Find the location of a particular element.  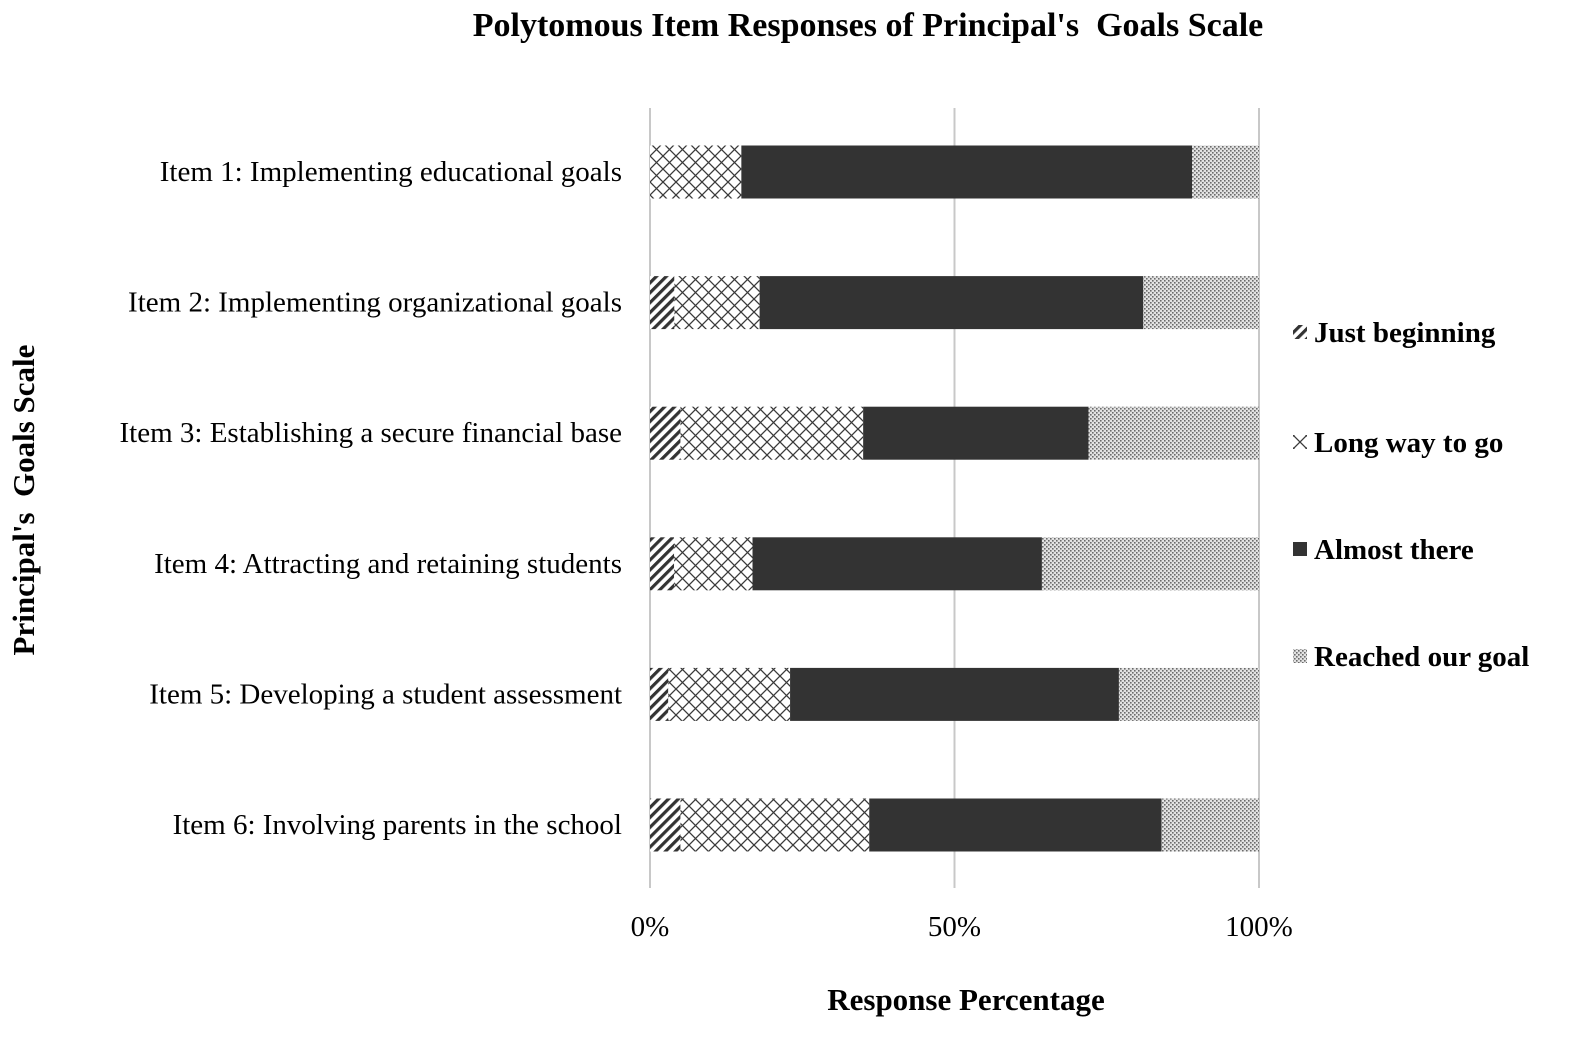

legend-swatch-long-way-to-go is located at coordinates (1300, 442).